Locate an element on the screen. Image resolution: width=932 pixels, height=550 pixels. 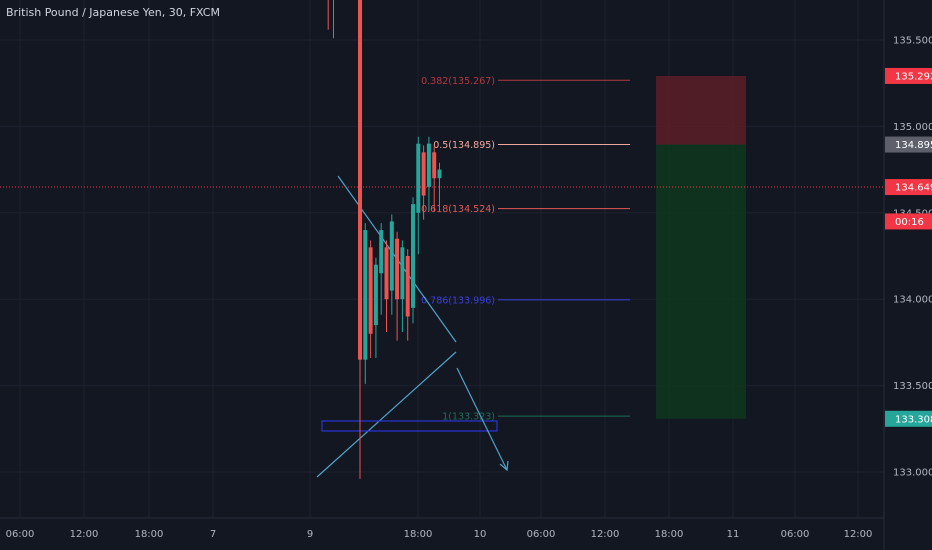
y-tick-label: 133.000 is located at coordinates (912, 473).